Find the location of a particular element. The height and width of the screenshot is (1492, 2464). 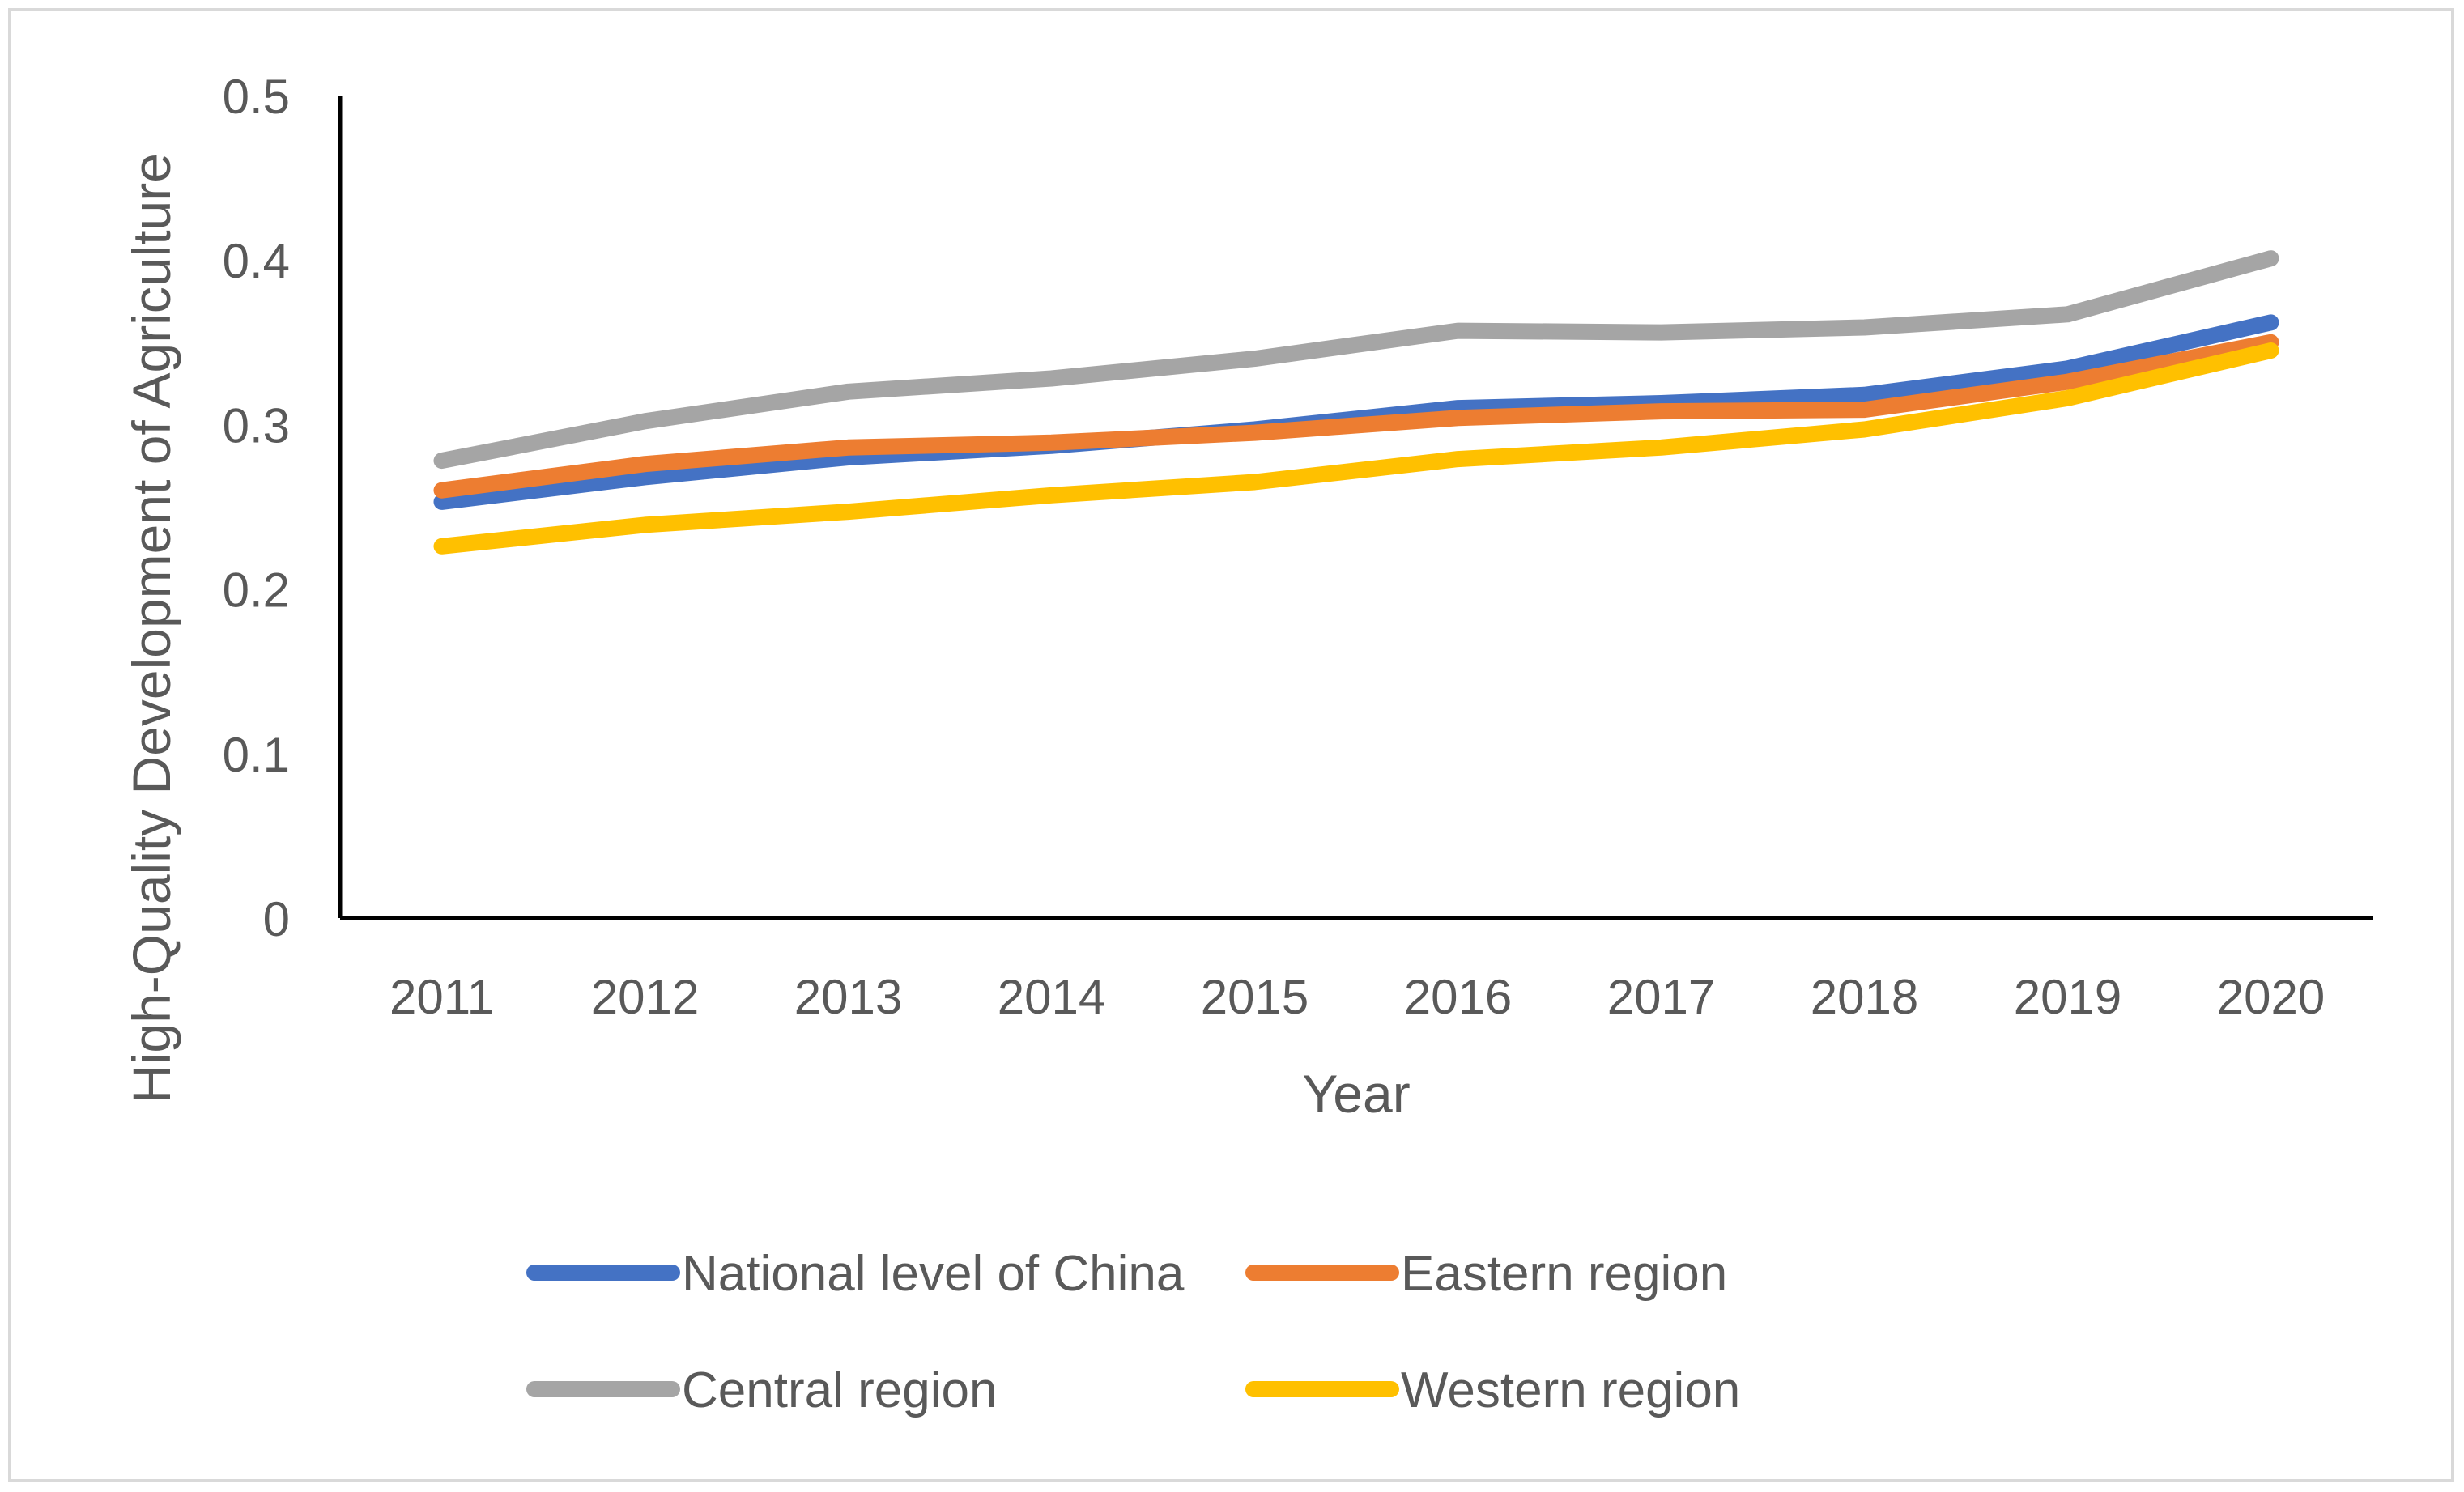

series-line-central-region is located at coordinates (1356, 360).